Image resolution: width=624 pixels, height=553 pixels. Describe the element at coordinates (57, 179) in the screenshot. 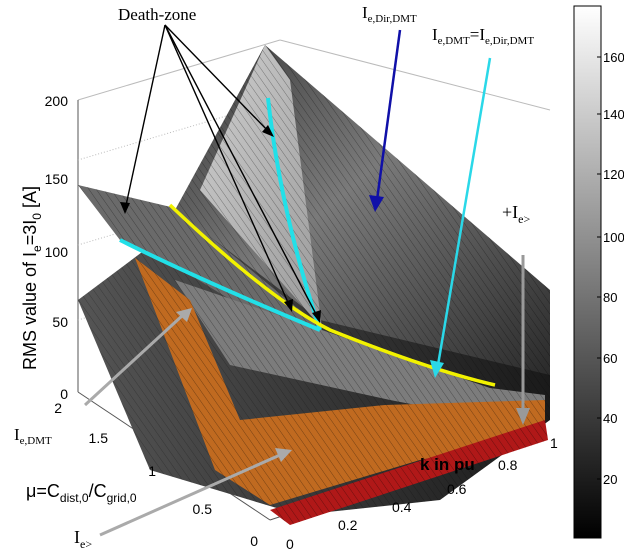

I see `z-tick-150: 150` at that location.